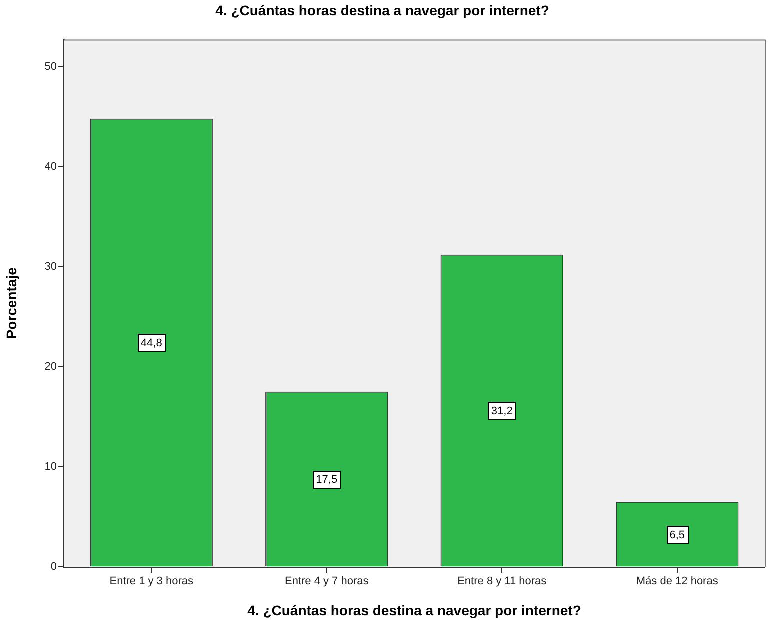 Image resolution: width=778 pixels, height=624 pixels. Describe the element at coordinates (502, 412) in the screenshot. I see `data-label: 31,2` at that location.